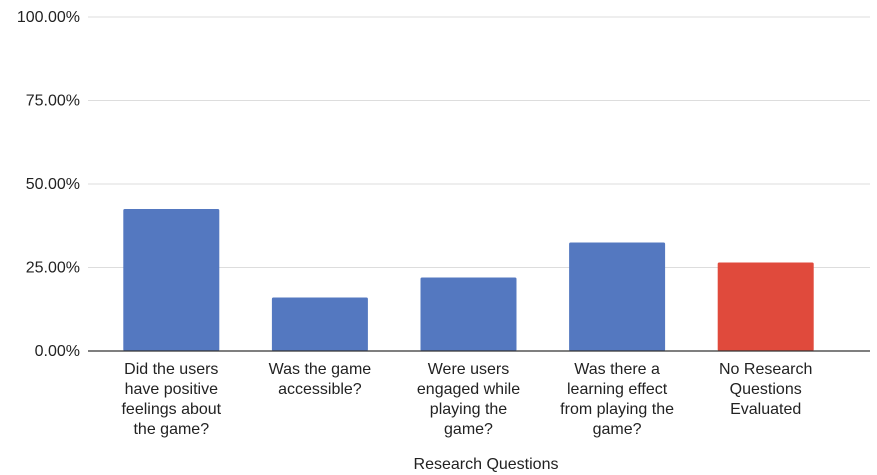 Image resolution: width=877 pixels, height=475 pixels. What do you see at coordinates (320, 379) in the screenshot?
I see `x-tick-label: Was the game accessible?` at bounding box center [320, 379].